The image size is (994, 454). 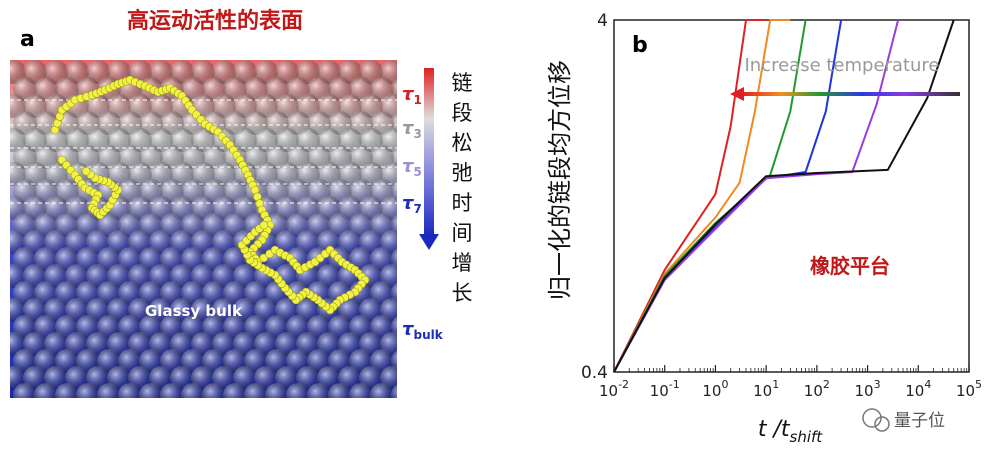 What do you see at coordinates (462, 203) in the screenshot?
I see `arrow-char: 时` at bounding box center [462, 203].